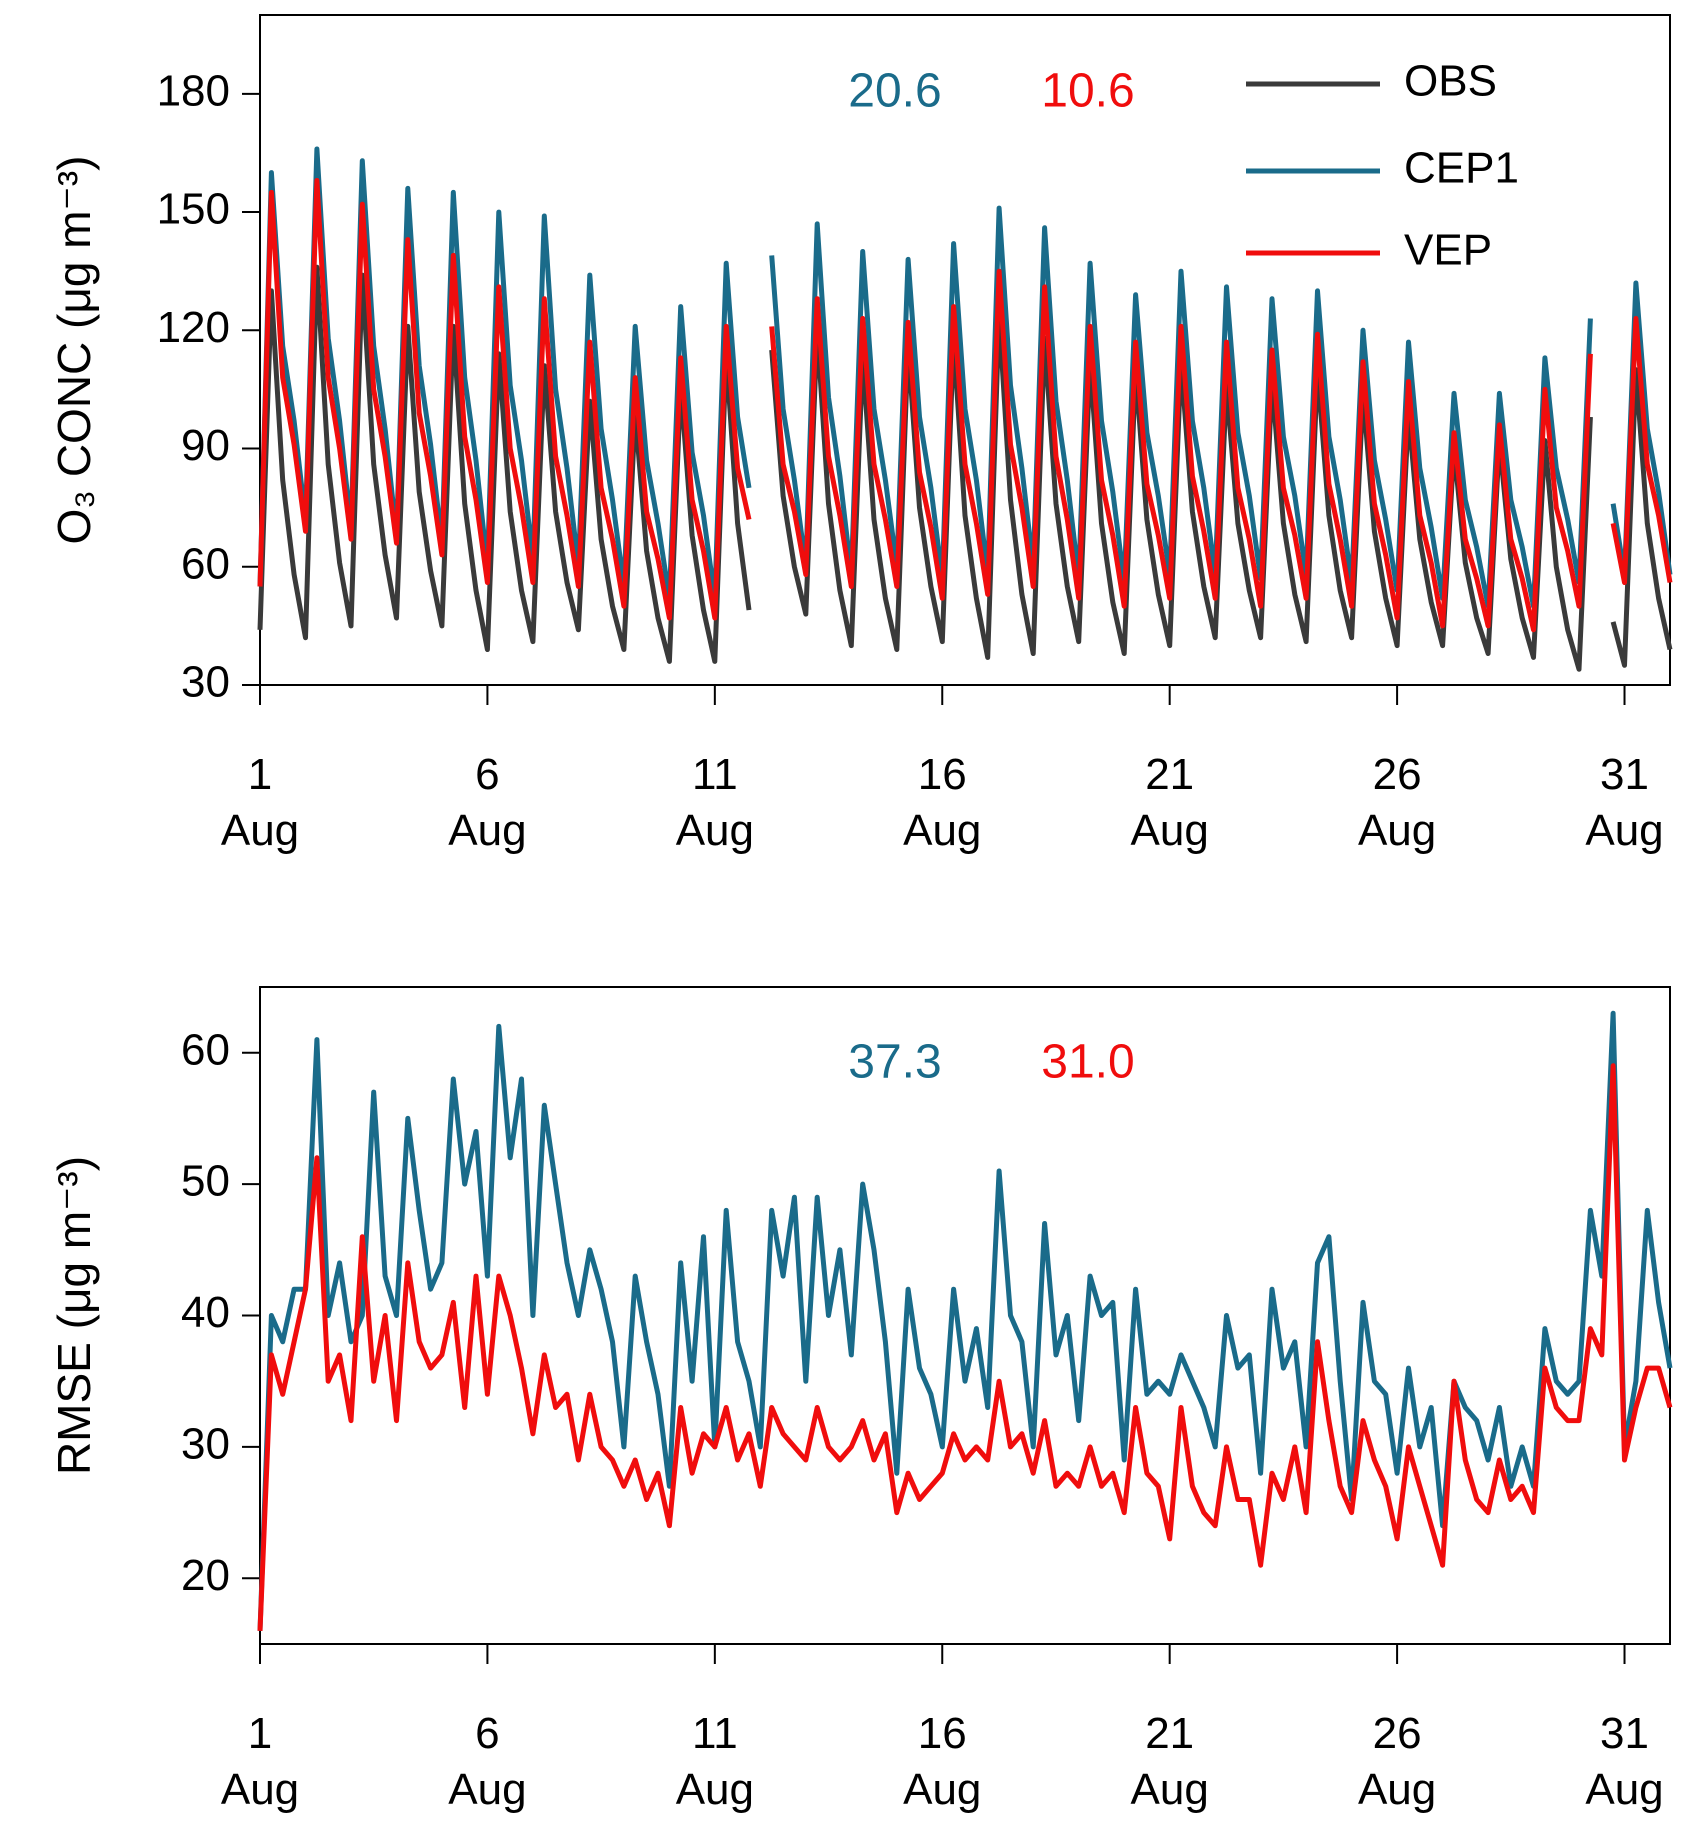 The image size is (1686, 1833). Describe the element at coordinates (193, 209) in the screenshot. I see `y-tick-label: 150` at that location.